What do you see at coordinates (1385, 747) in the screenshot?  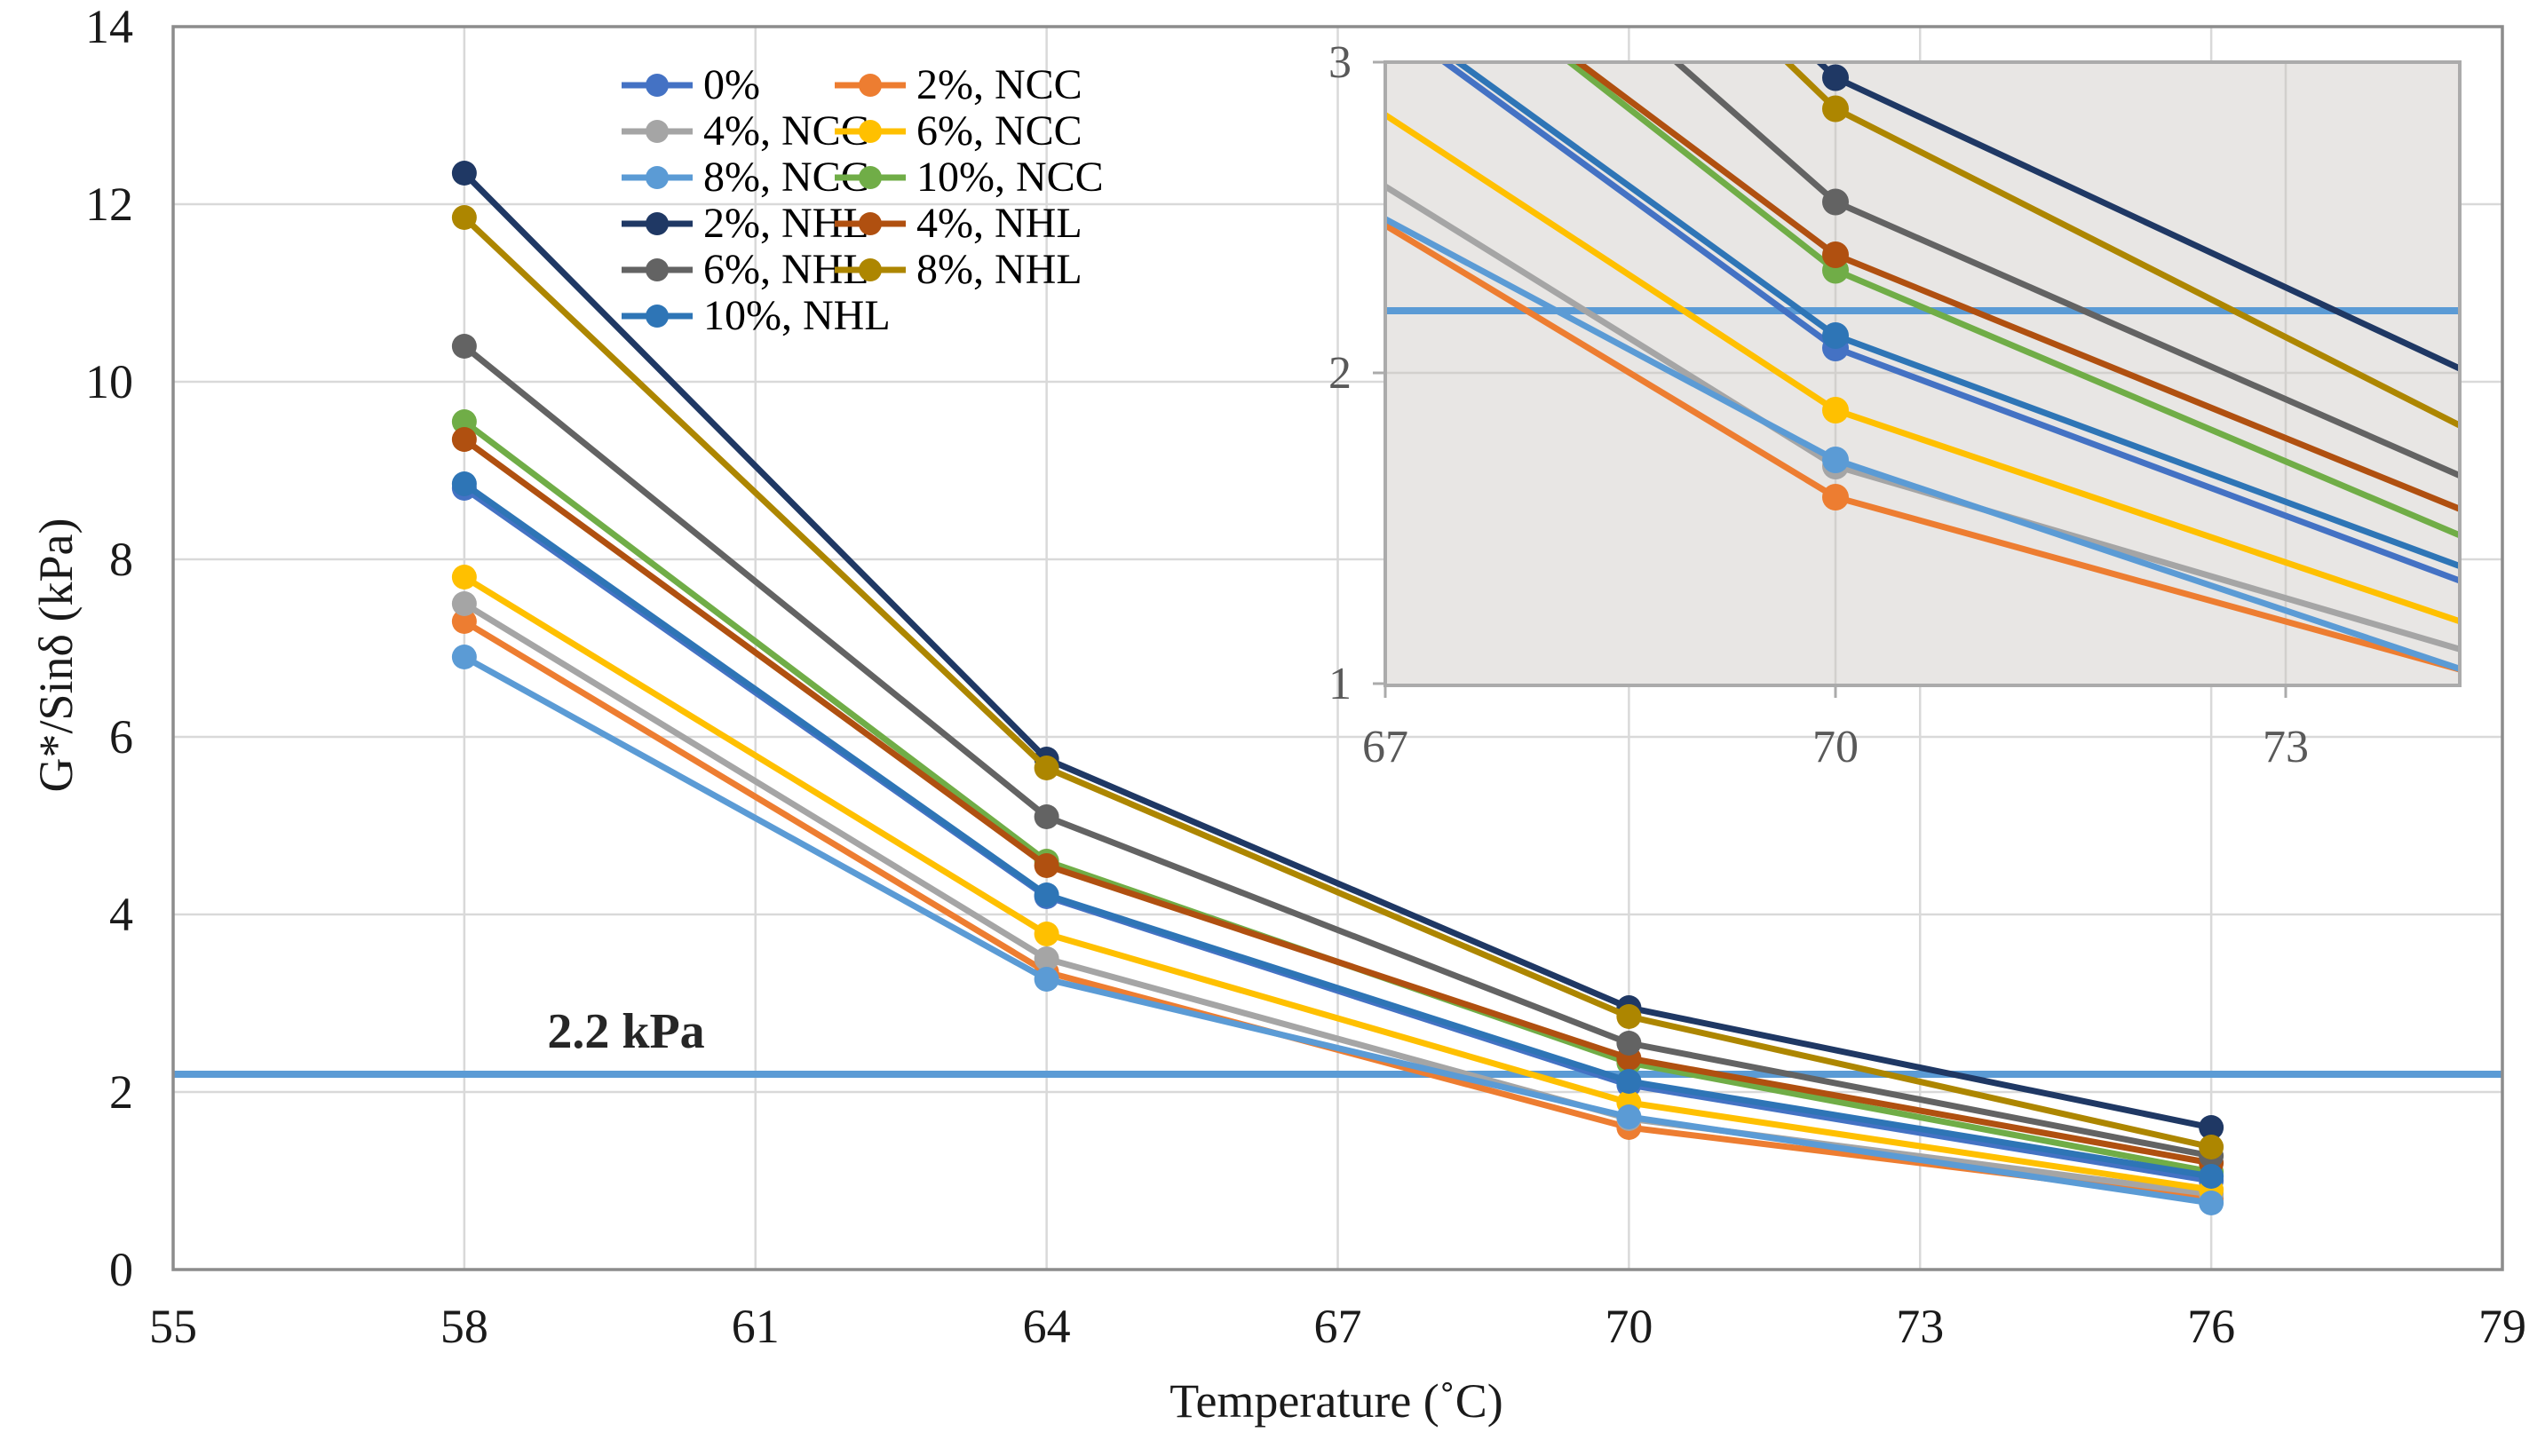 I see `inset-x-tick-label: 67` at bounding box center [1385, 747].